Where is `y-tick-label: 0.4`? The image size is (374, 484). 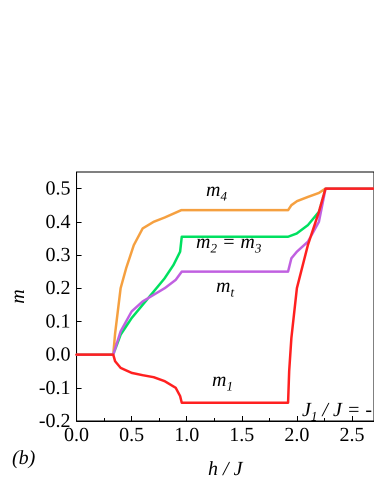
y-tick-label: 0.4 is located at coordinates (58, 221).